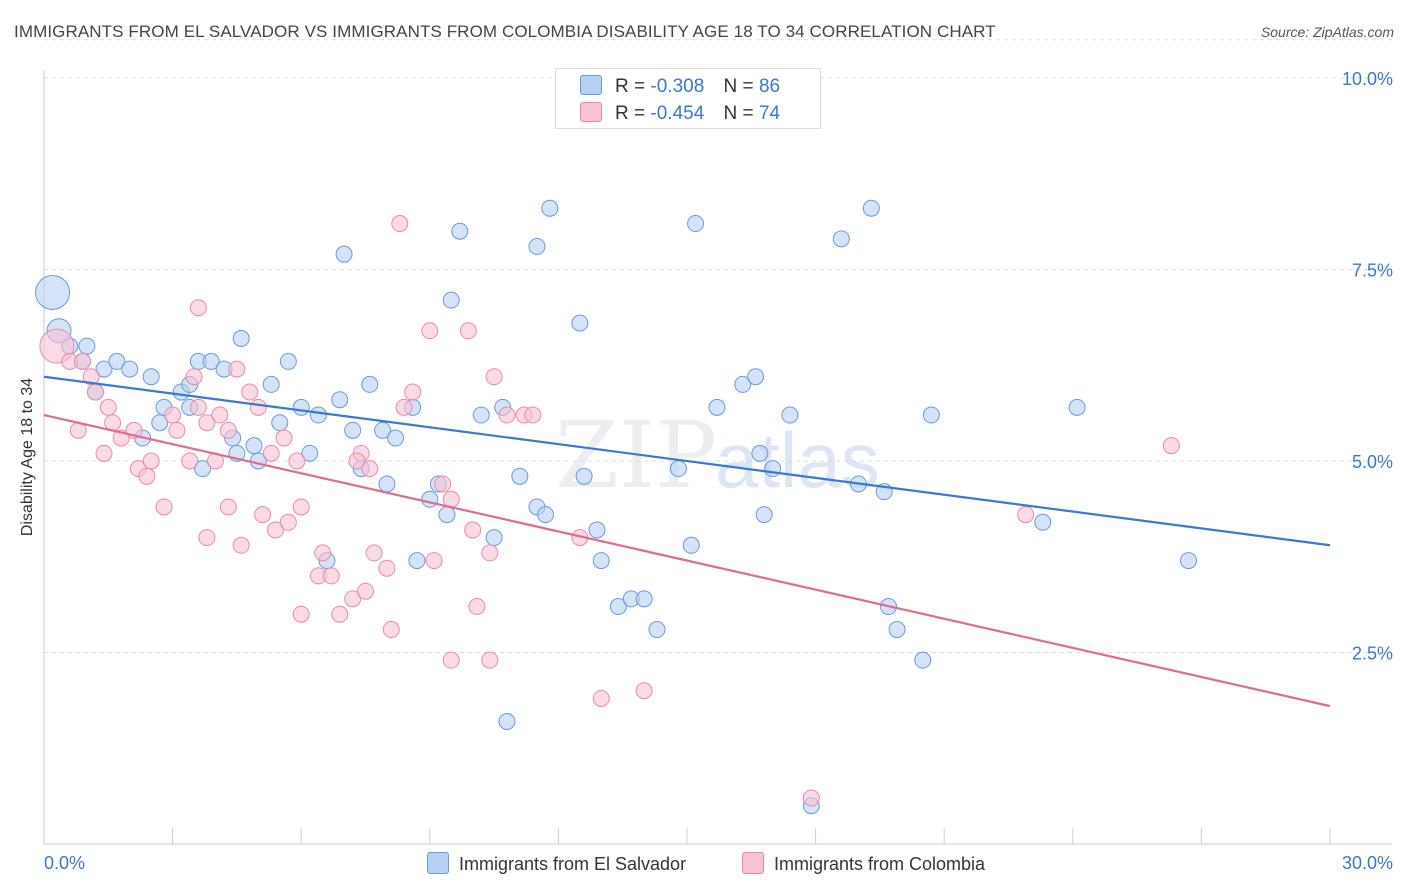 This screenshot has width=1406, height=892. I want to click on legend-r-value: -0.308, so click(677, 86).